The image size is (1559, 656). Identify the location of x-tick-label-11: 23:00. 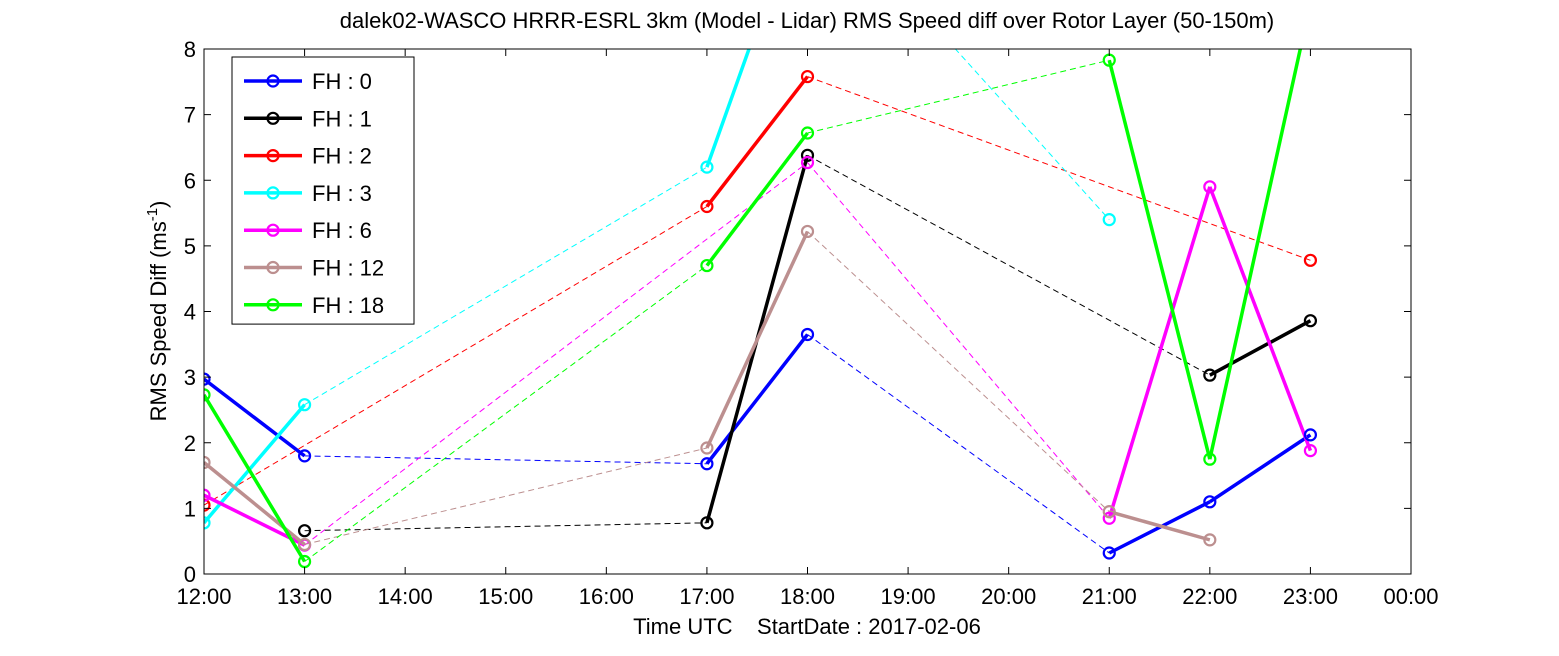
(1310, 596).